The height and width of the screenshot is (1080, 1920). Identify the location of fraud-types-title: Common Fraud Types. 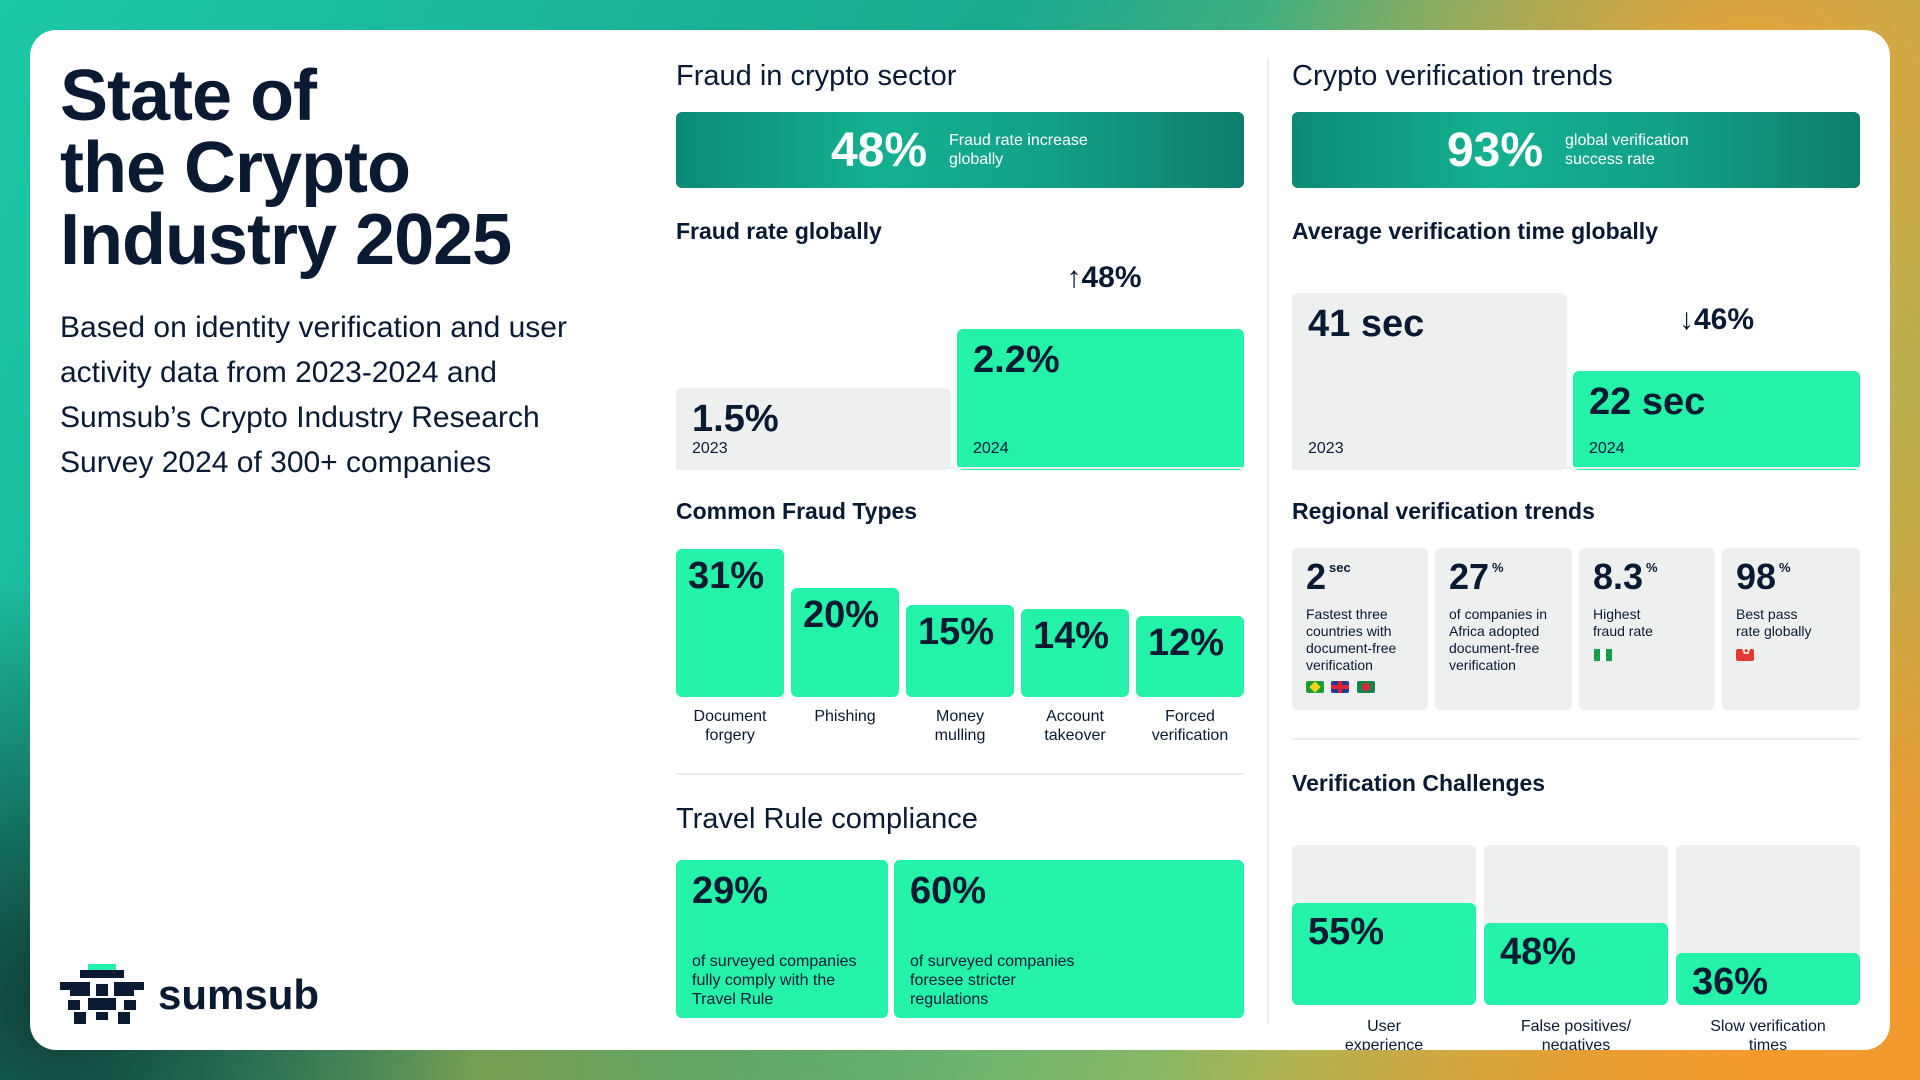
(797, 511).